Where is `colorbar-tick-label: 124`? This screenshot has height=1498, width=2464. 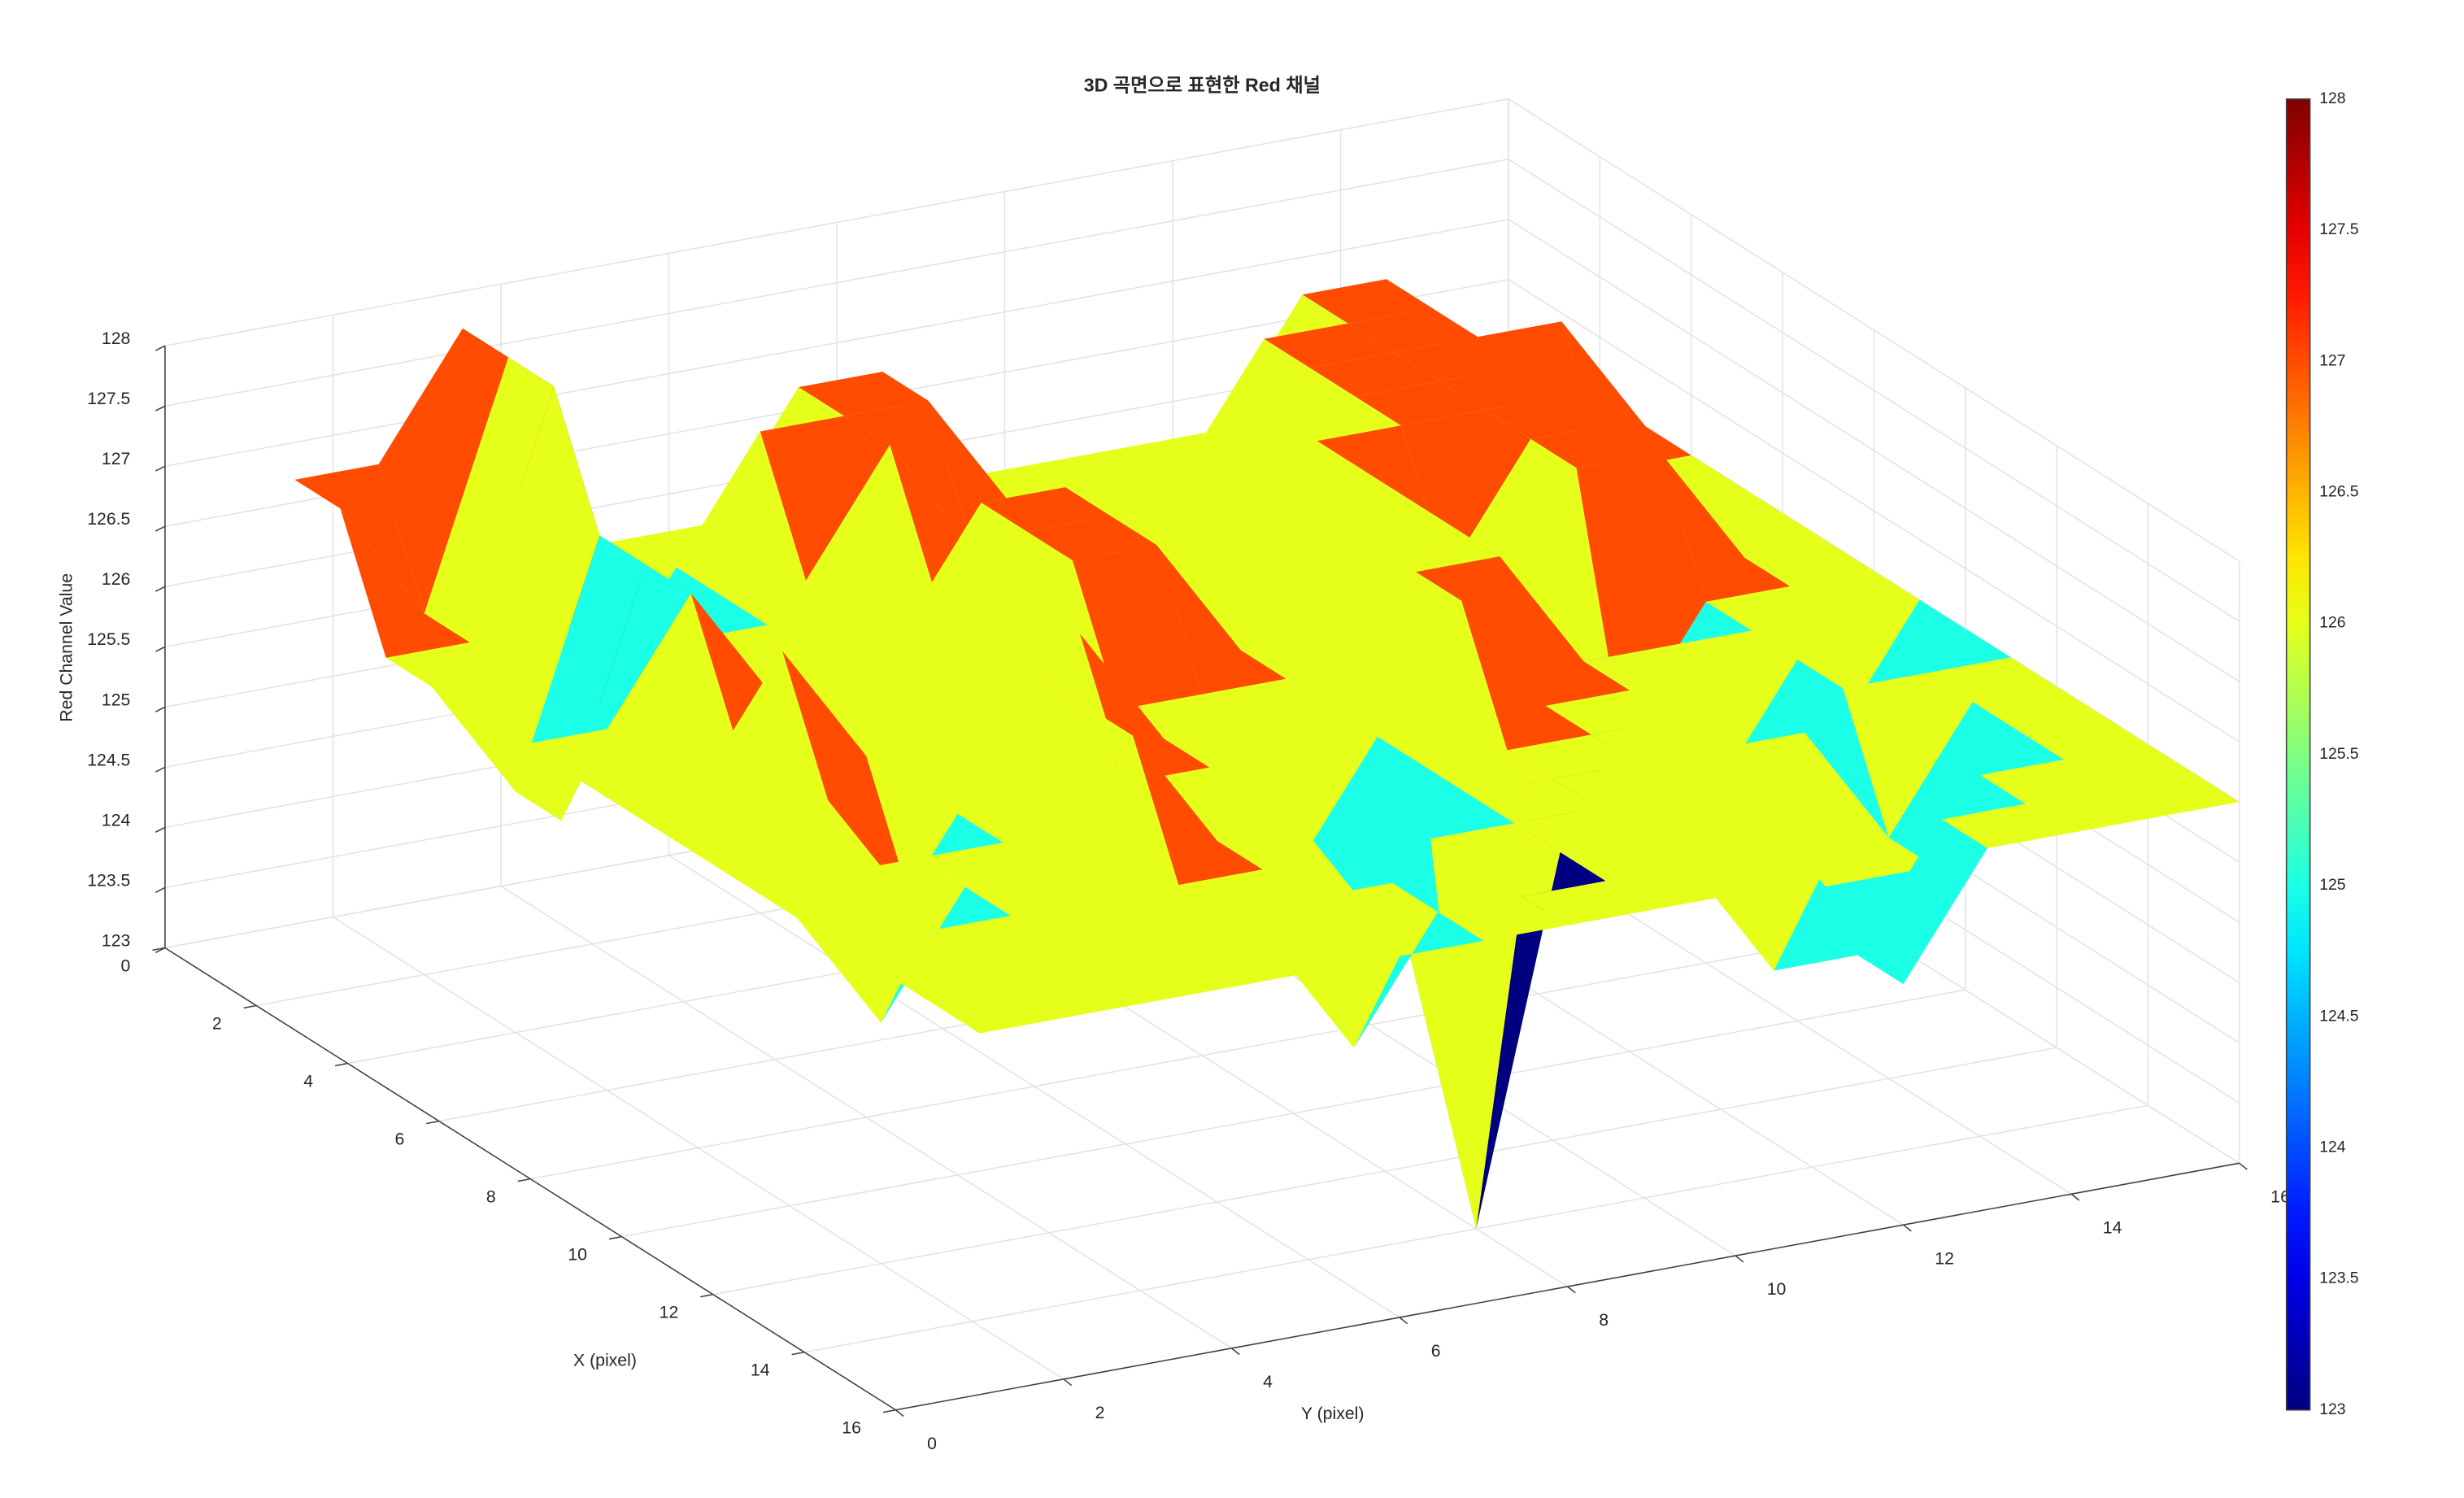 colorbar-tick-label: 124 is located at coordinates (2332, 1148).